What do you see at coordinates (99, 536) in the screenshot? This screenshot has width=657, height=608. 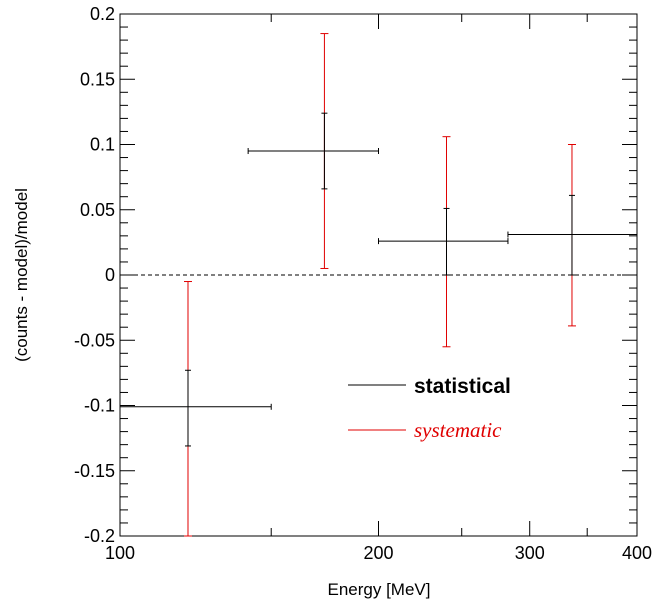 I see `y-tick-label: -0.2` at bounding box center [99, 536].